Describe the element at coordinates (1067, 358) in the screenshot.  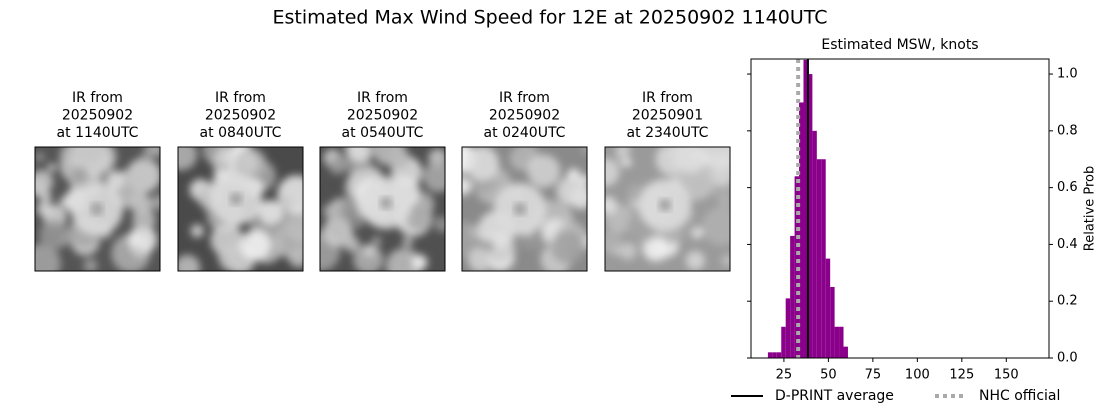
I see `y-tick-label: 0.0` at that location.